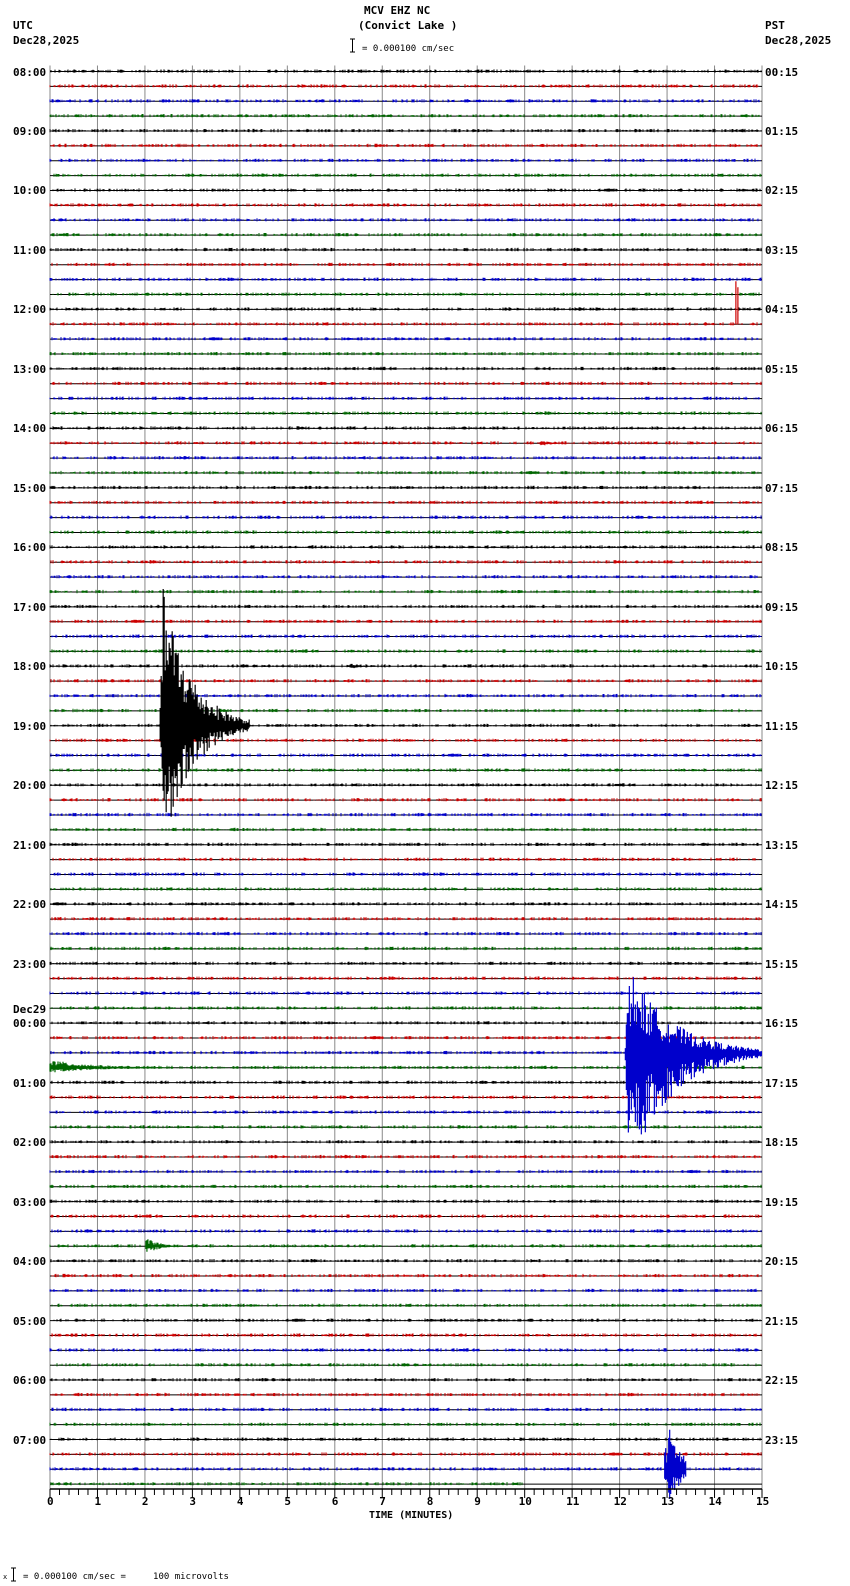  What do you see at coordinates (782, 131) in the screenshot?
I see `pst-hour-label: 01:15` at bounding box center [782, 131].